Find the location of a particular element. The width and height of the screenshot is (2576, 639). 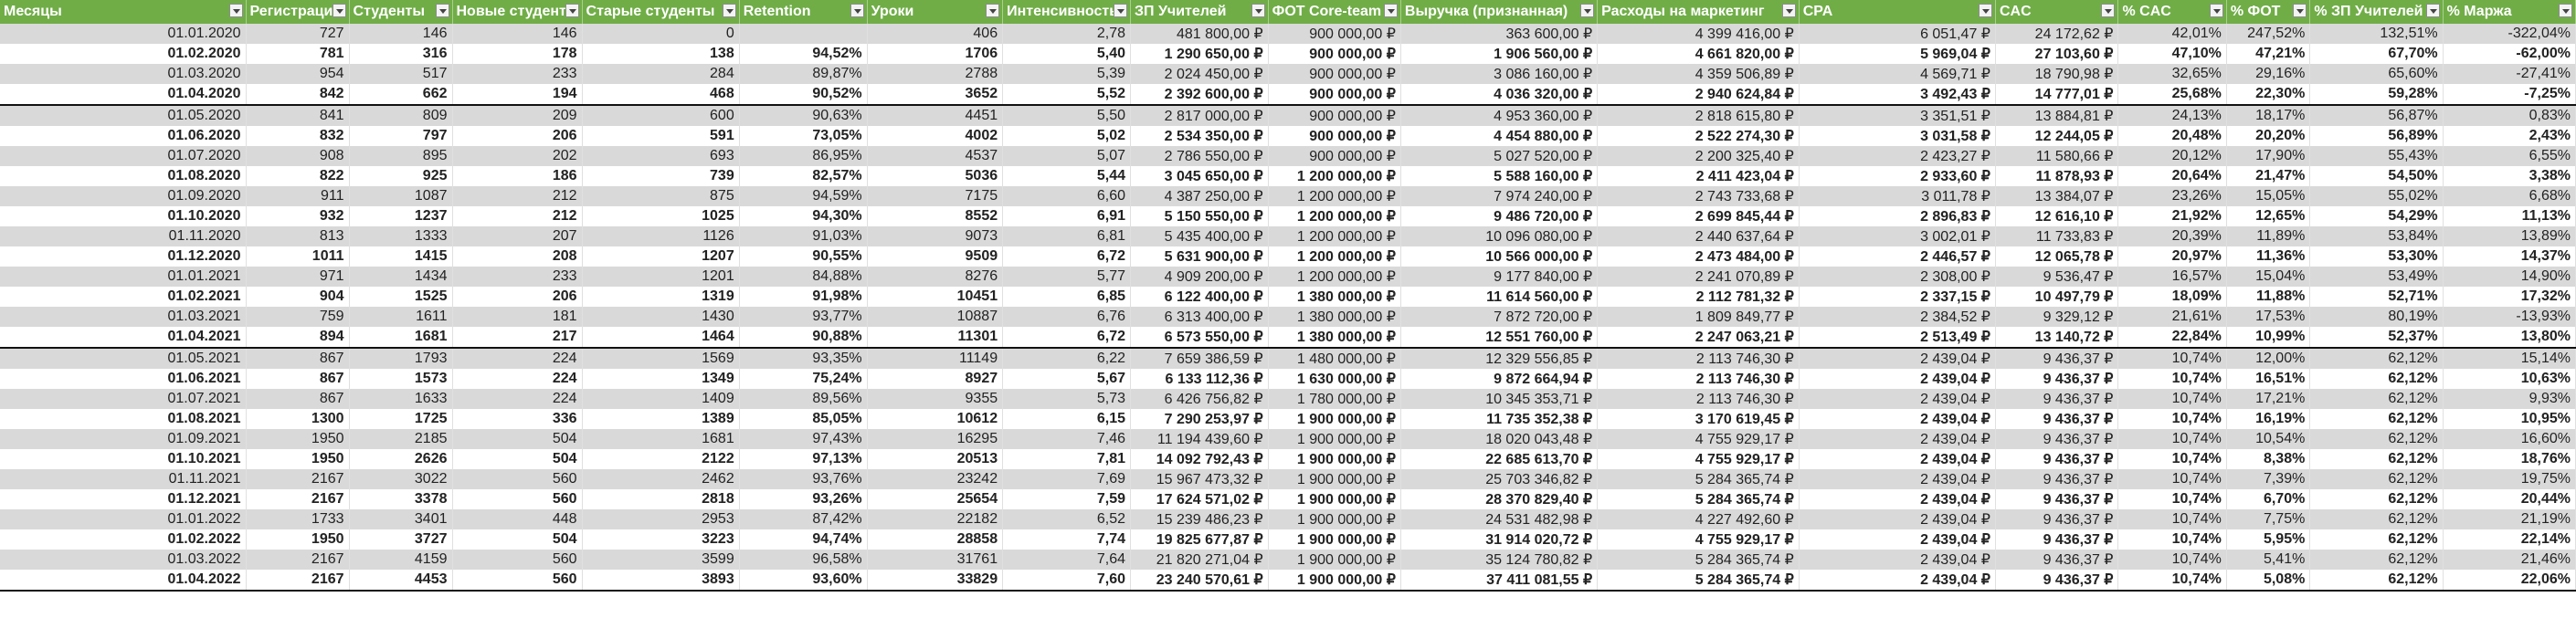

table-cell: 363 600,00 ₽ is located at coordinates (1499, 34).